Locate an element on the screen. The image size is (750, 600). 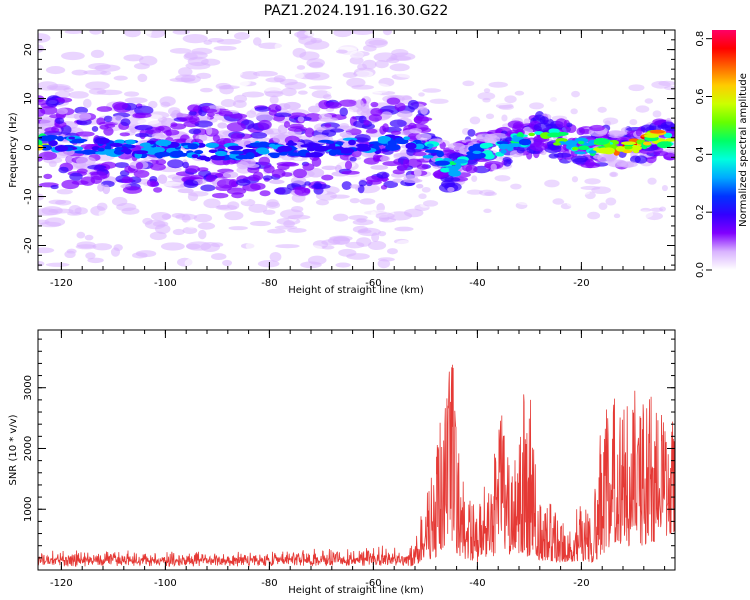
x-tick-label: -40 is located at coordinates (477, 283).